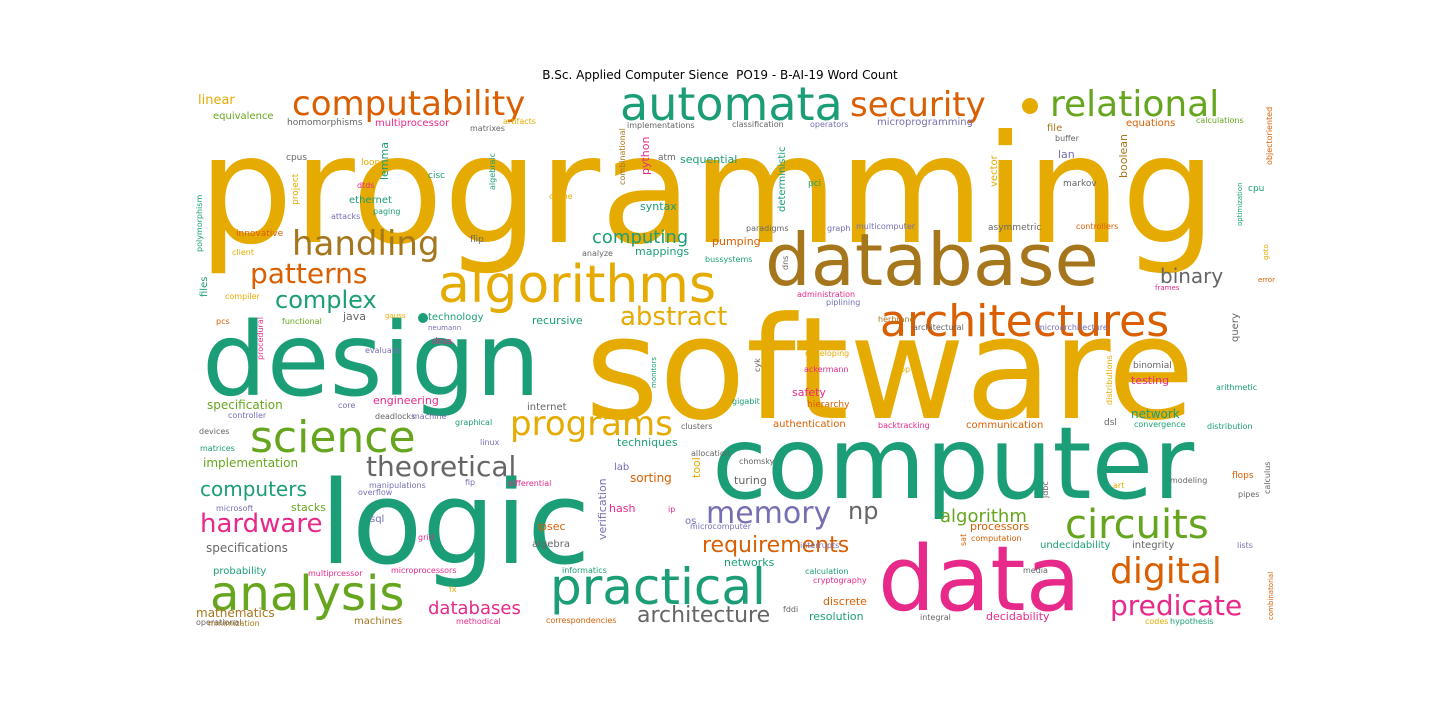  I want to click on word-complex: complex, so click(326, 300).